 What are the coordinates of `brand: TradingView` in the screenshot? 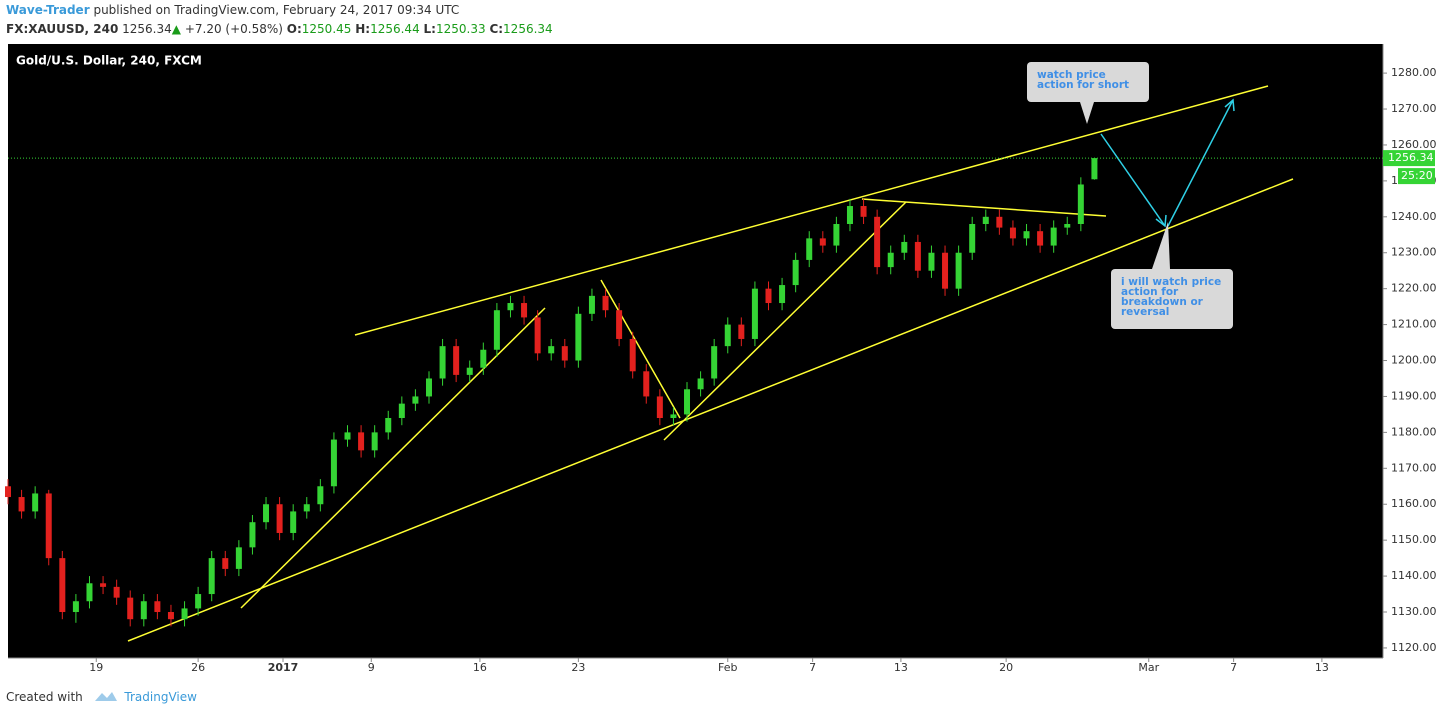 It's located at (160, 697).